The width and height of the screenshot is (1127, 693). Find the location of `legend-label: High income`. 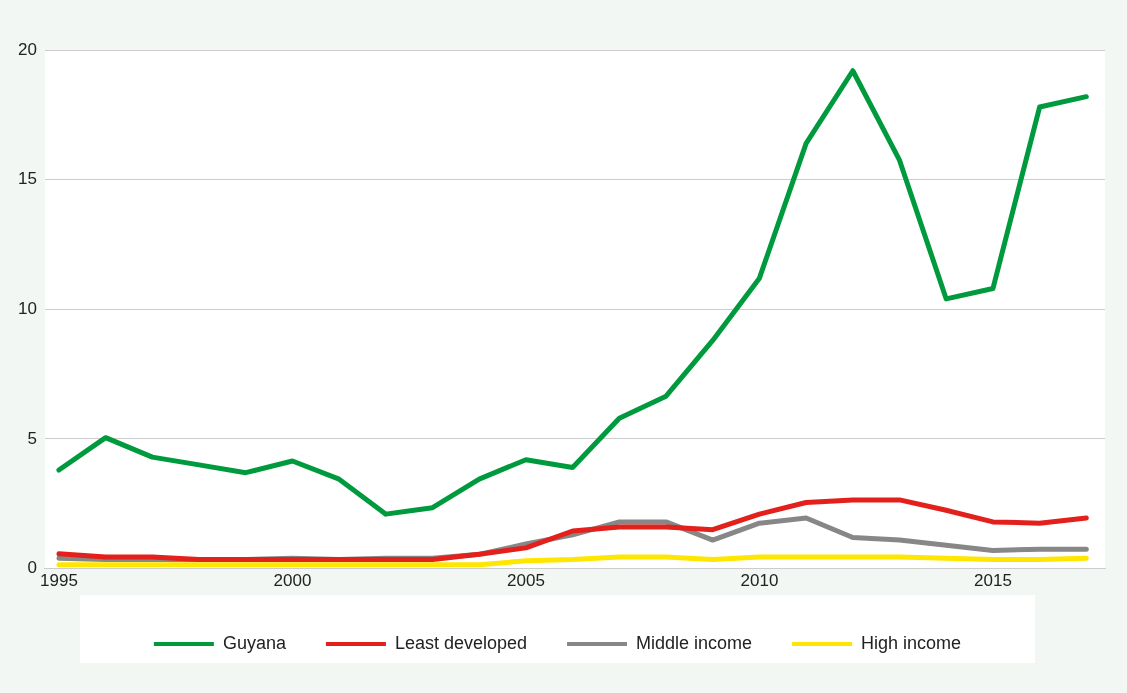

legend-label: High income is located at coordinates (911, 642).